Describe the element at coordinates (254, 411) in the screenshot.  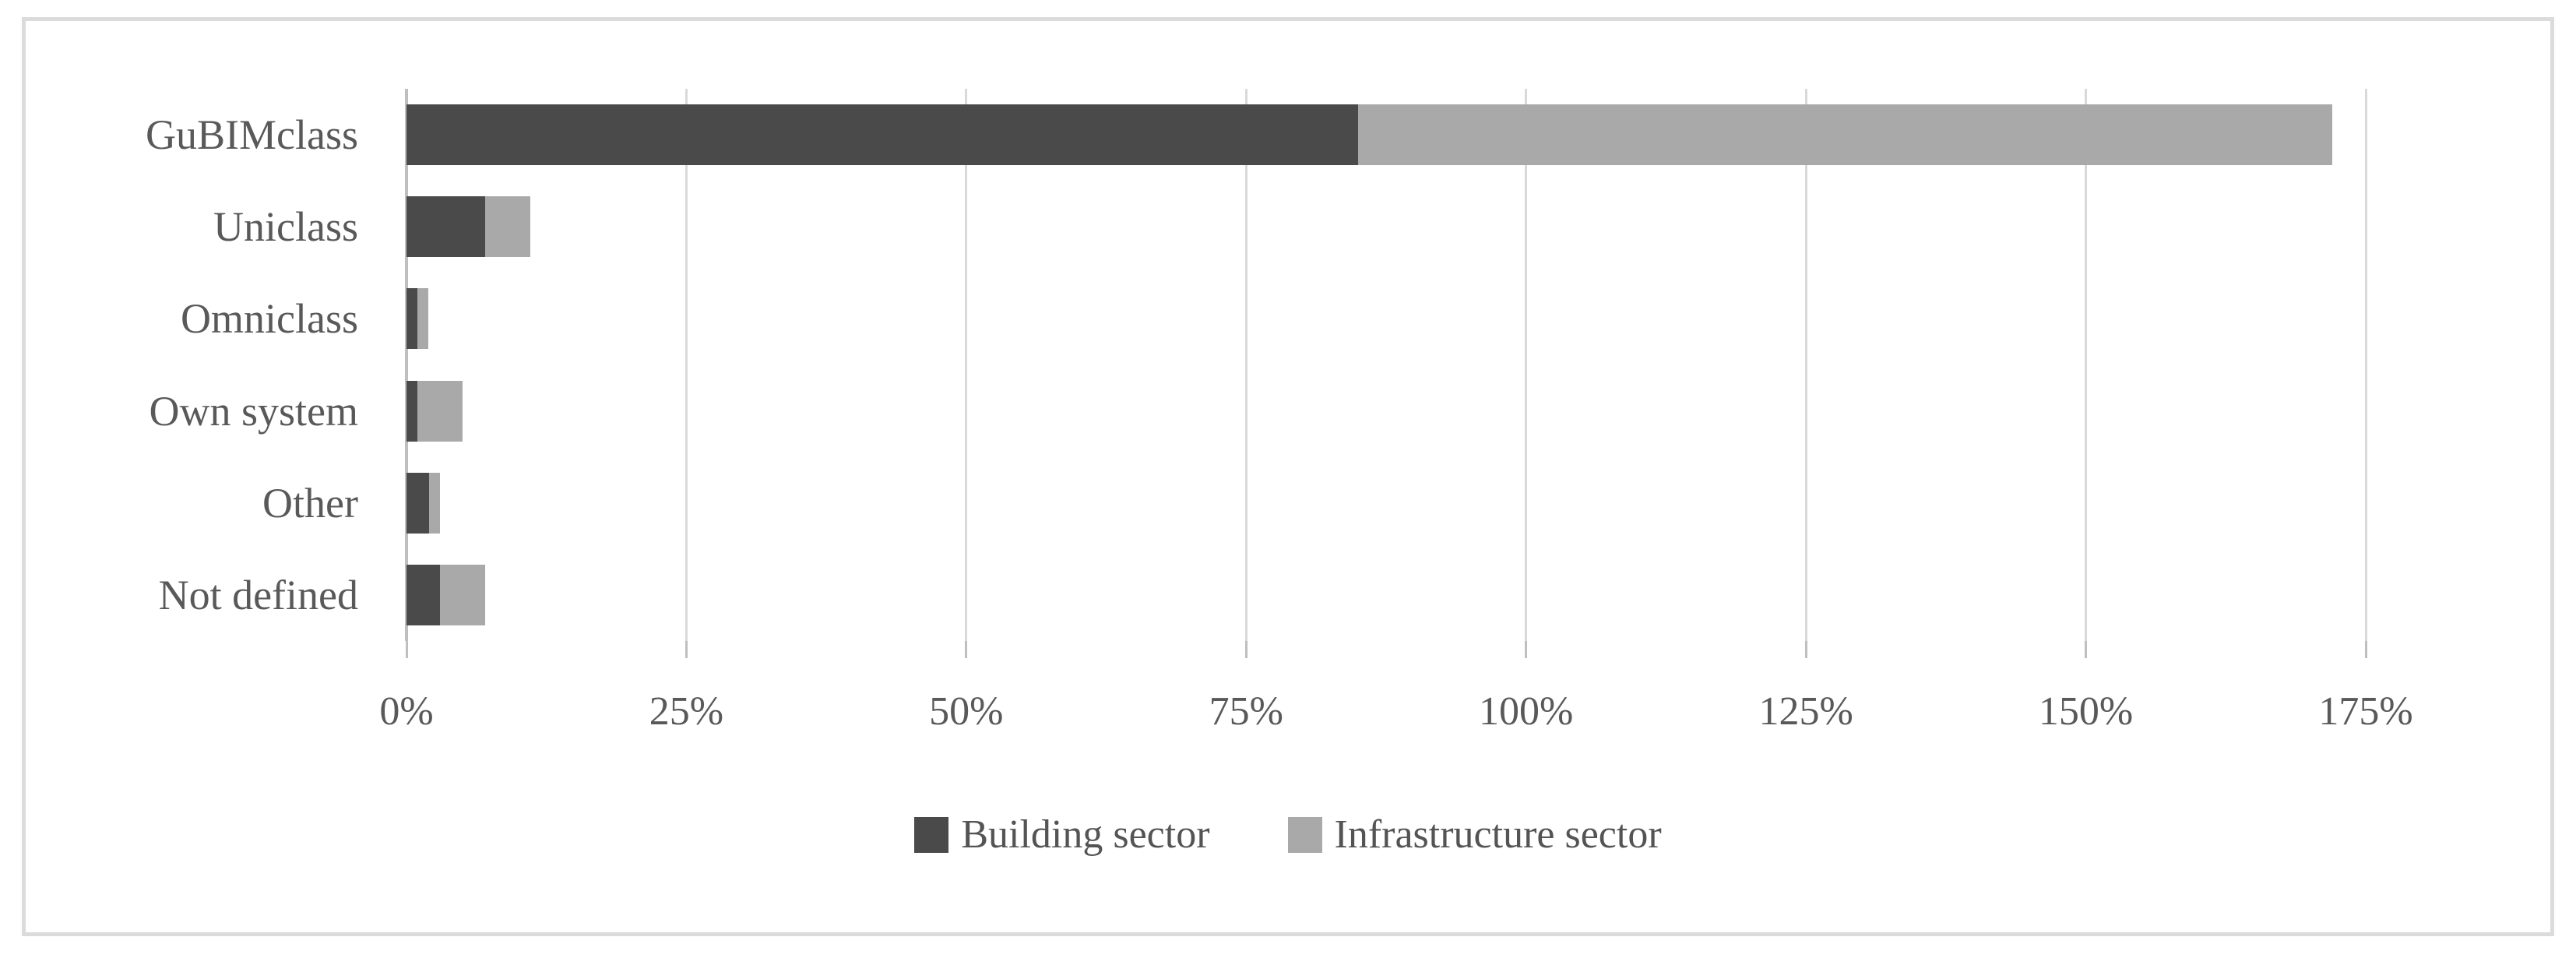
I see `category-label: Own system` at that location.